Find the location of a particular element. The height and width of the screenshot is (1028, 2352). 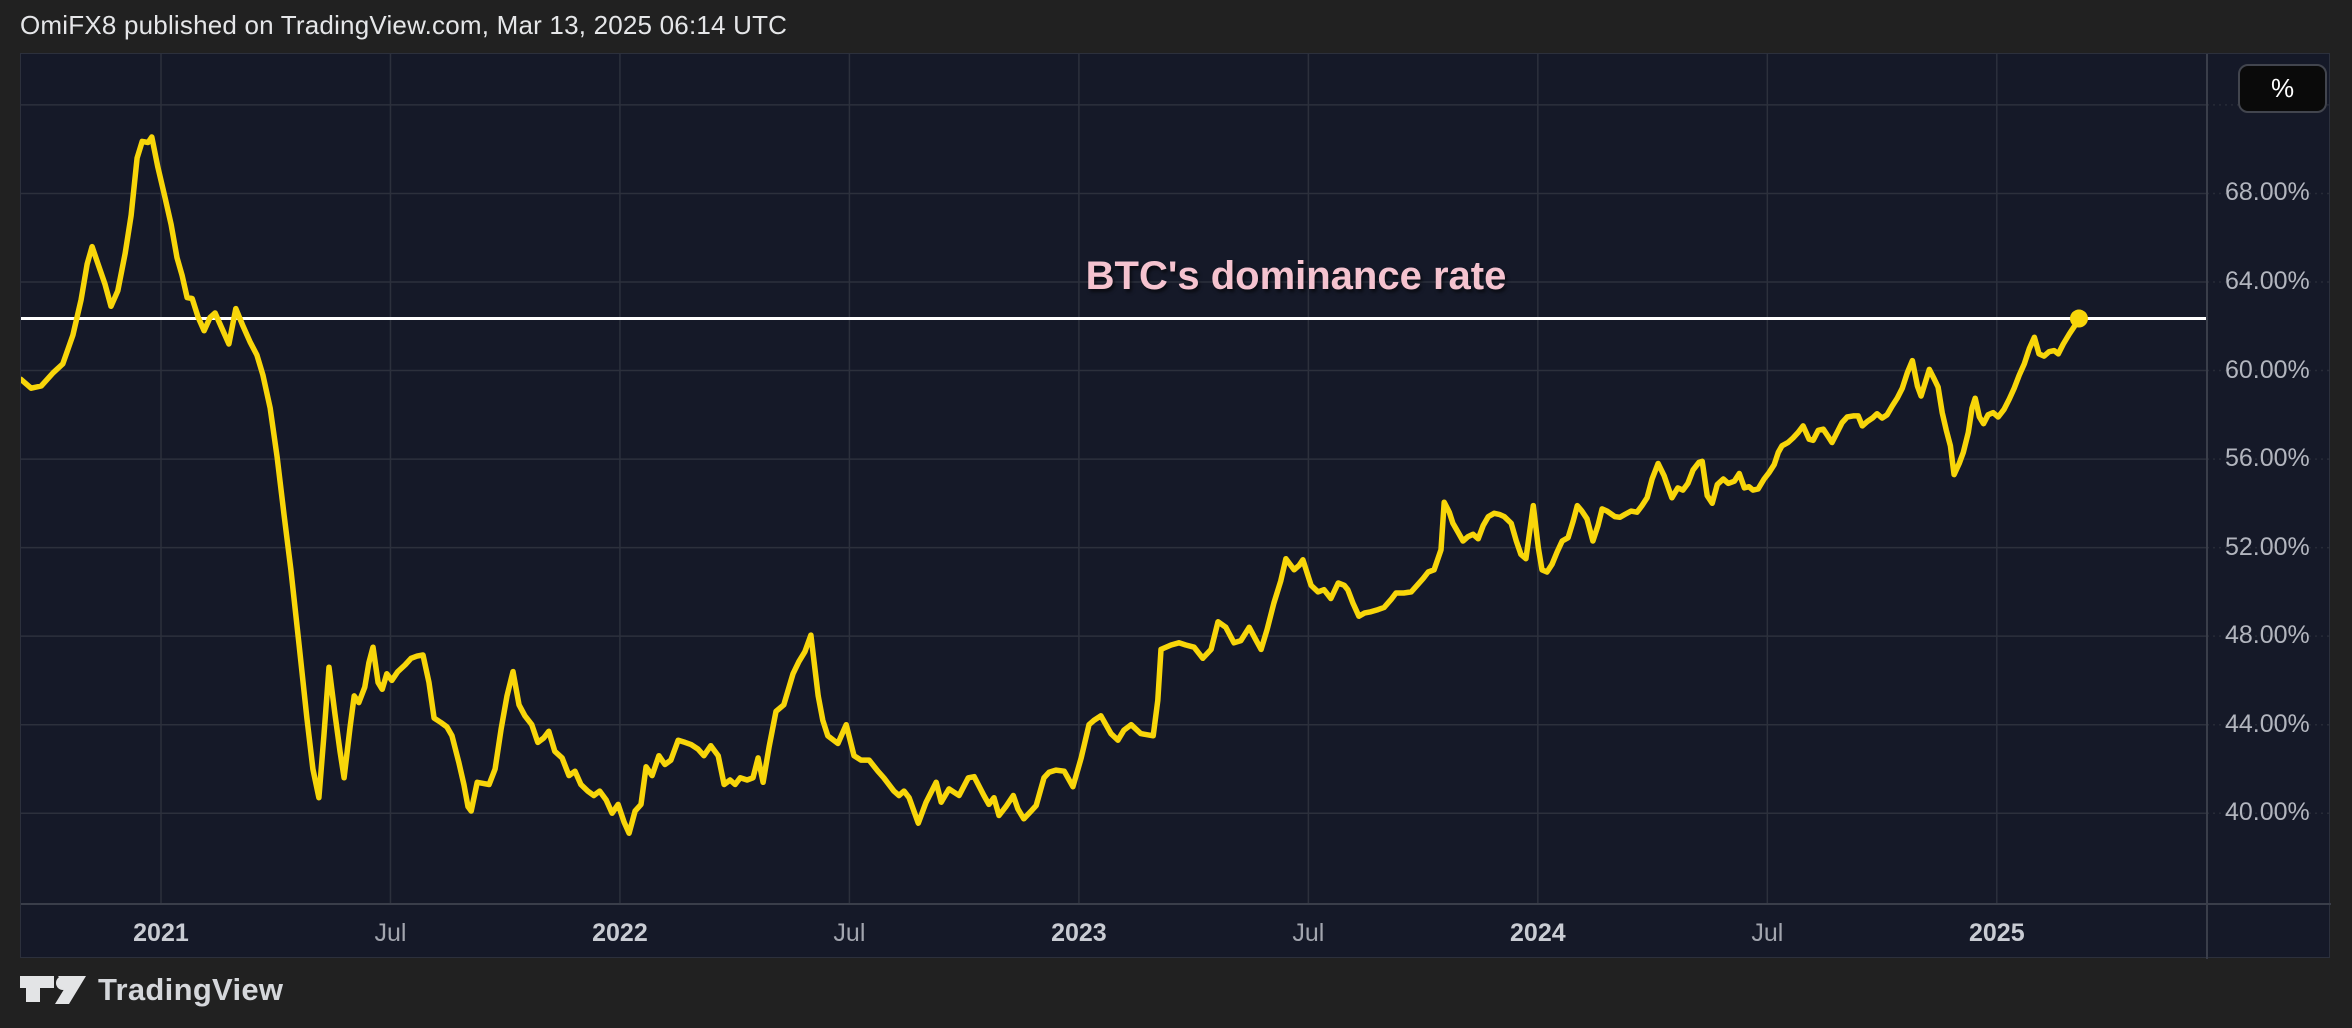

price-scale-unit-button: % is located at coordinates (2282, 88).